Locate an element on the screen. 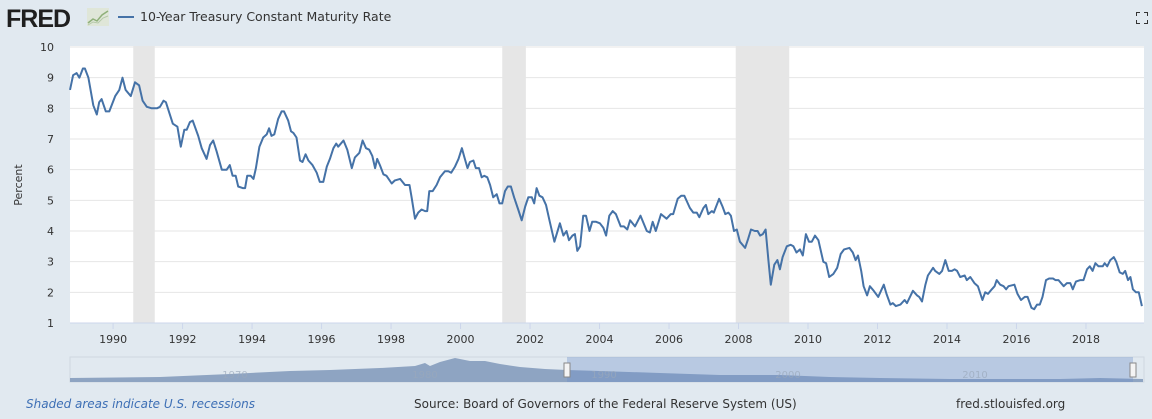 The width and height of the screenshot is (1152, 419). y-tick-label: 7 is located at coordinates (50, 139).